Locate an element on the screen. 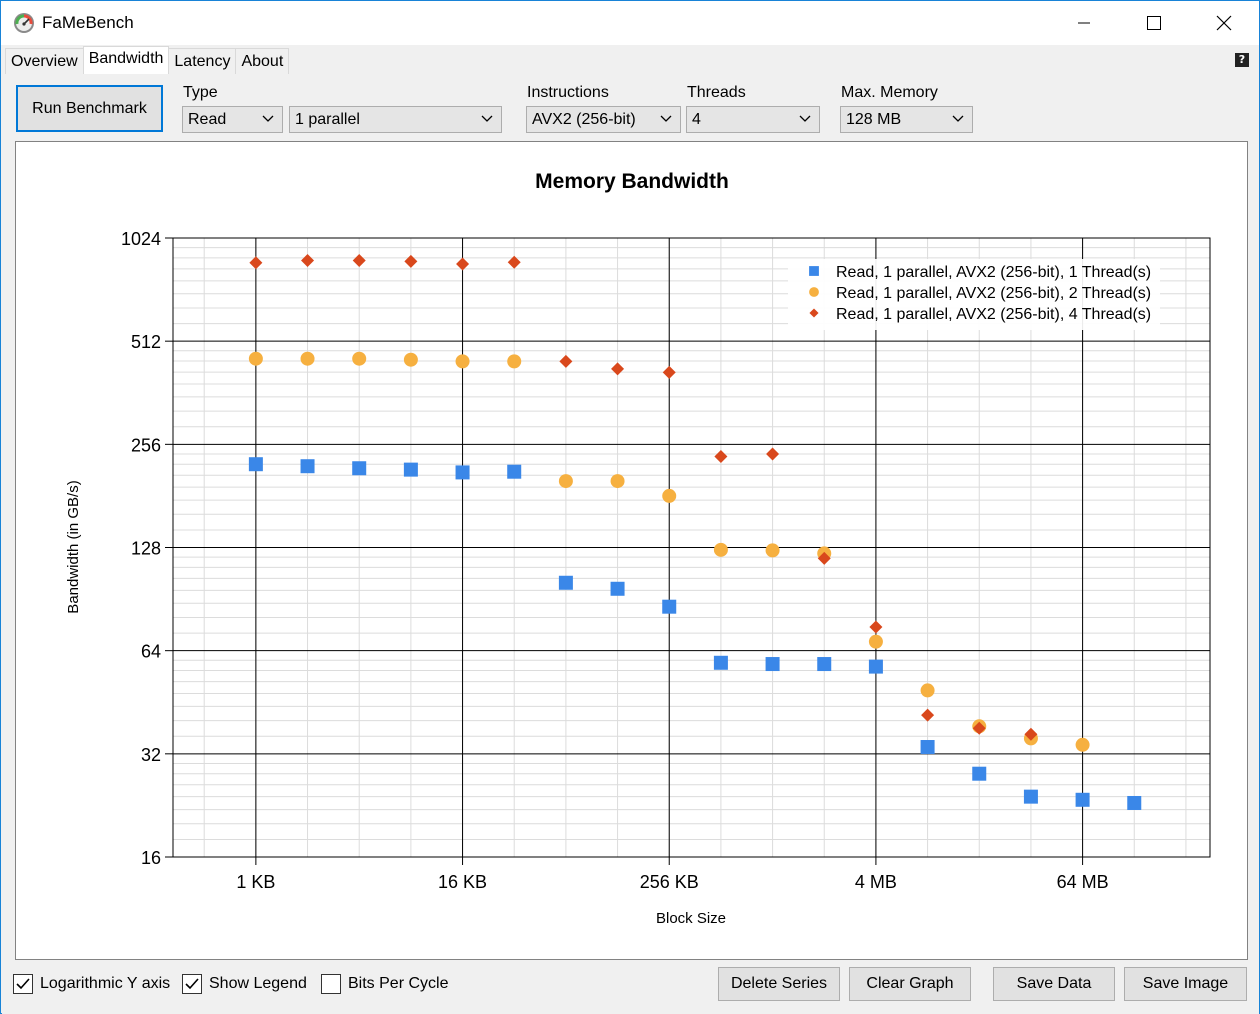 This screenshot has width=1260, height=1014. threads-select: 4 is located at coordinates (753, 119).